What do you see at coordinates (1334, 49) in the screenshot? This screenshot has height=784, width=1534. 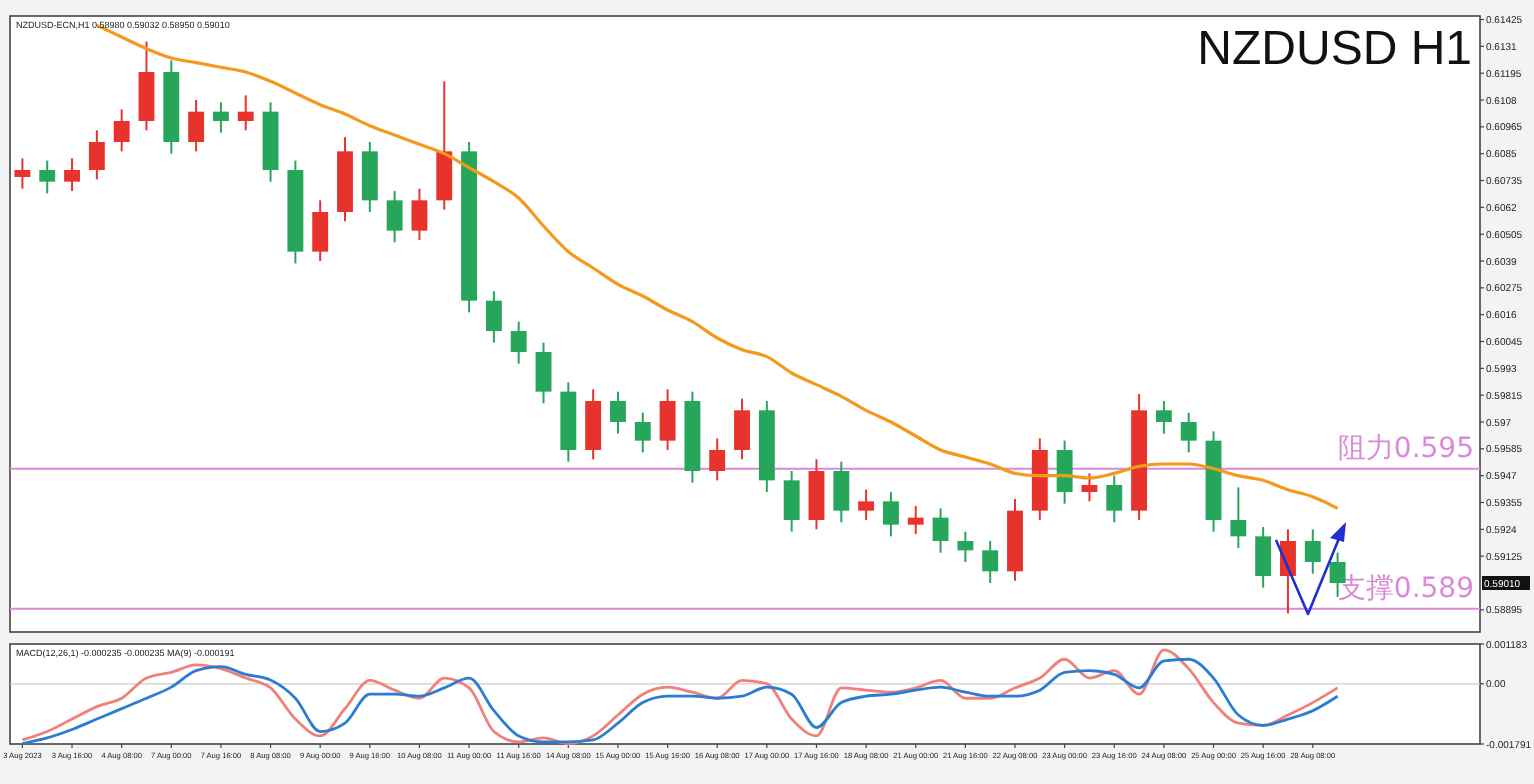 I see `chart-title: NZDUSD H1` at bounding box center [1334, 49].